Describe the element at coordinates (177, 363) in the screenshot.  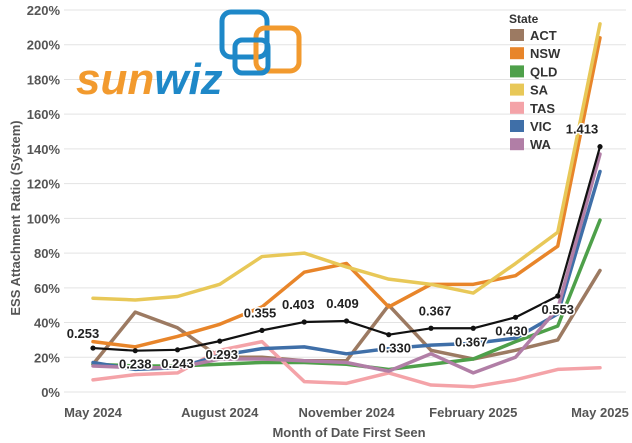
I see `total-data-label: 0.243` at that location.